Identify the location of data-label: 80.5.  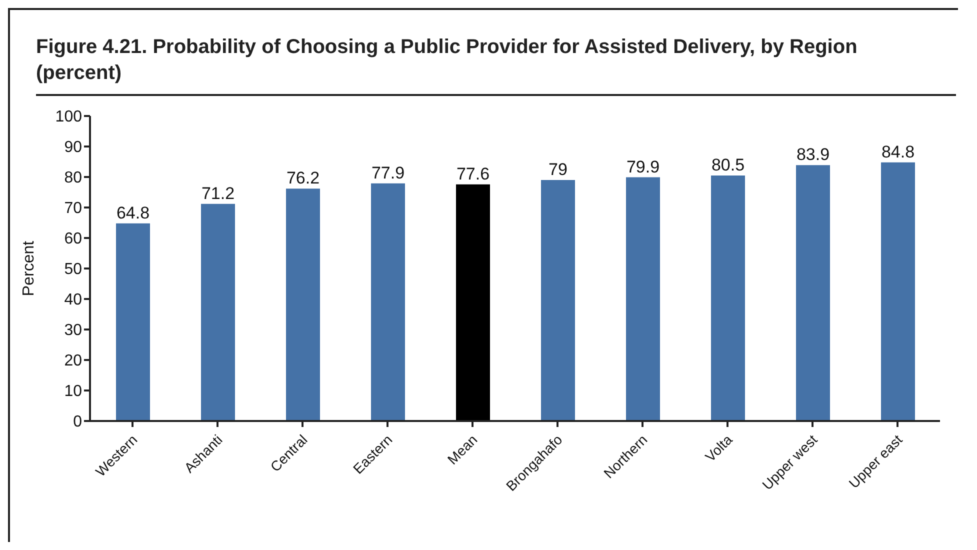
(728, 164).